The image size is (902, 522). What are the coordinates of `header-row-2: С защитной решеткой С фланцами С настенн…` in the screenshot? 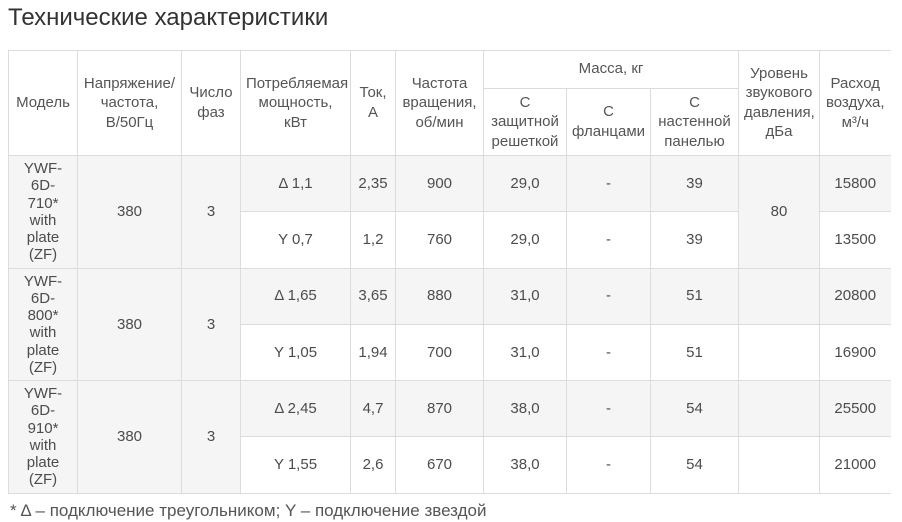 It's located at (450, 122).